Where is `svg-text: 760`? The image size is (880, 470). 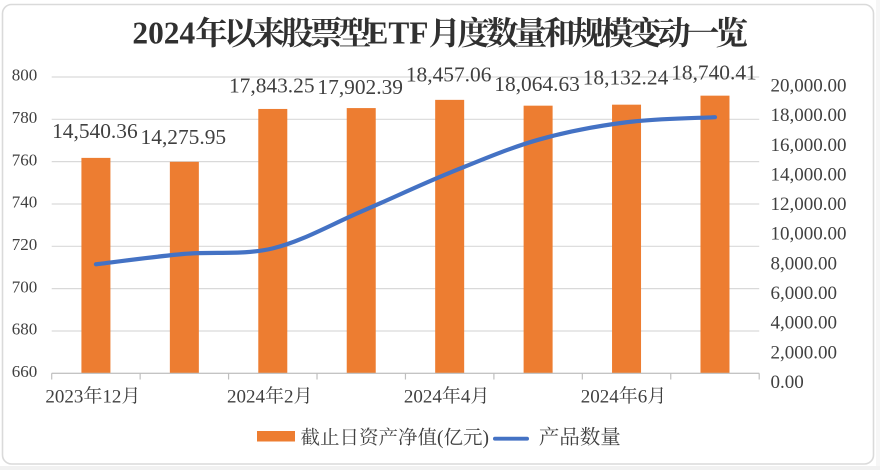
svg-text: 760 is located at coordinates (25, 159).